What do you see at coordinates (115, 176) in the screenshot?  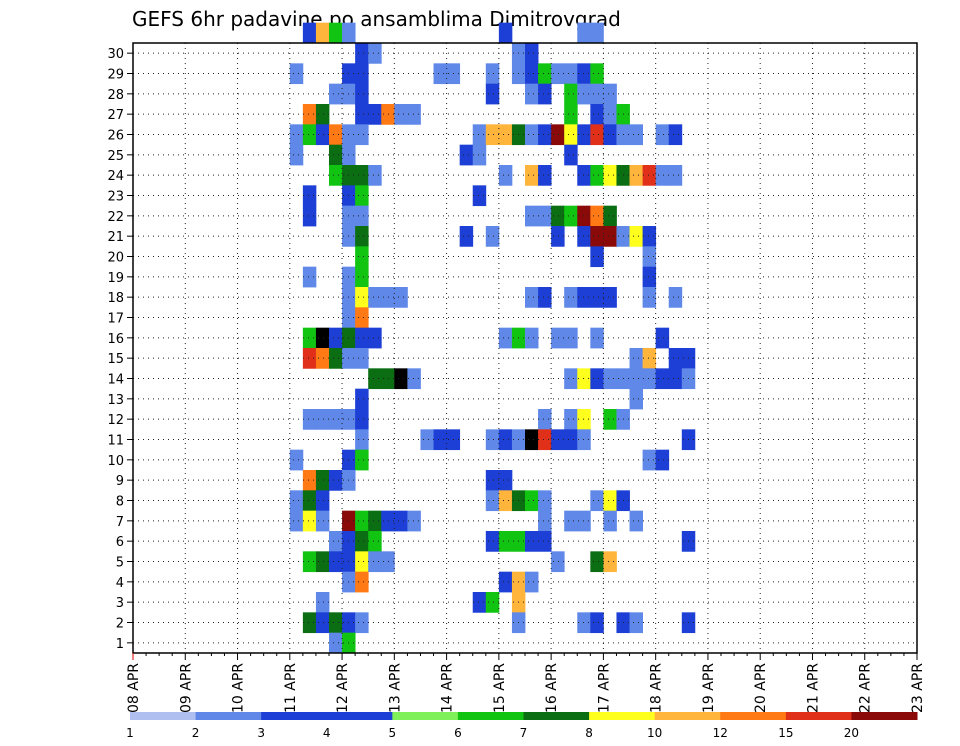 I see `y-tick-label: 24` at bounding box center [115, 176].